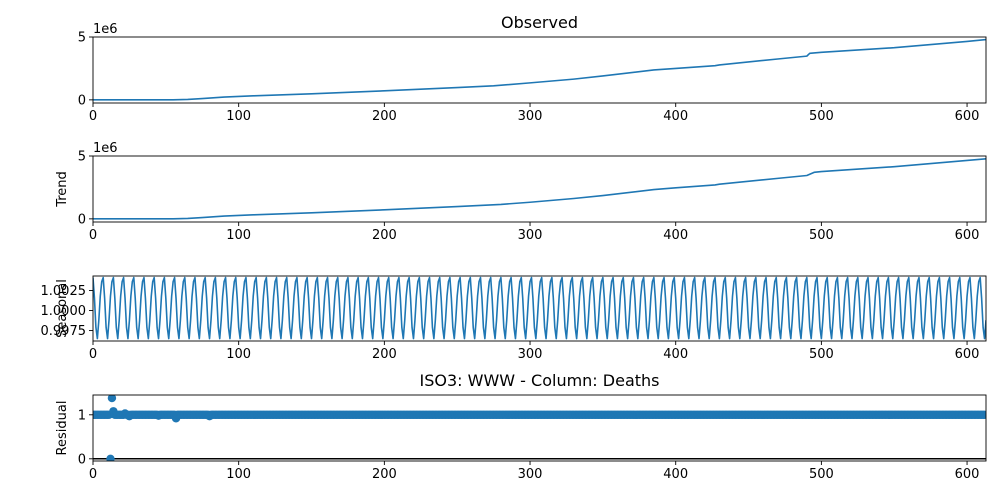 Image resolution: width=1000 pixels, height=500 pixels. What do you see at coordinates (82, 415) in the screenshot?
I see `y-tick-label: 1` at bounding box center [82, 415].